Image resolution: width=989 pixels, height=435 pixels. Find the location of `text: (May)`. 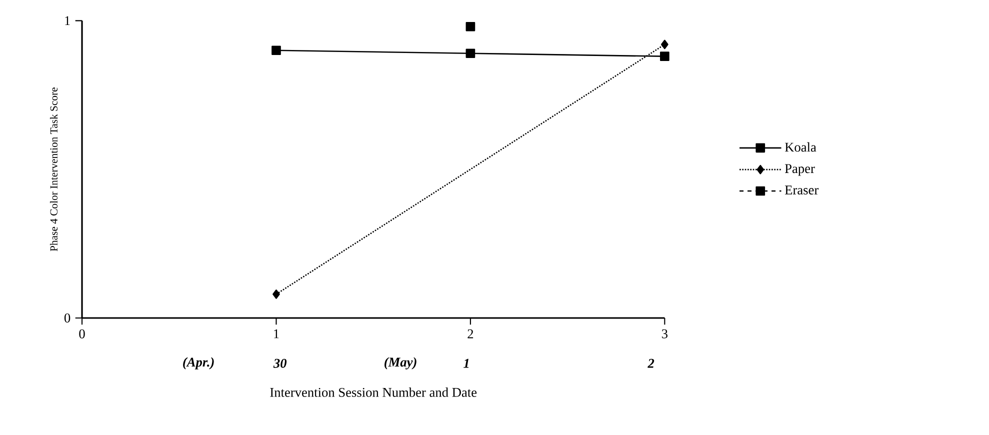

text: (May) is located at coordinates (400, 363).